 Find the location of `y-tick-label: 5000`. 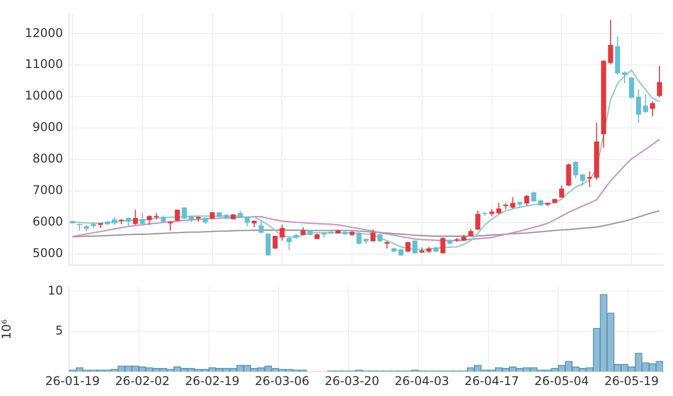

y-tick-label: 5000 is located at coordinates (47, 253).